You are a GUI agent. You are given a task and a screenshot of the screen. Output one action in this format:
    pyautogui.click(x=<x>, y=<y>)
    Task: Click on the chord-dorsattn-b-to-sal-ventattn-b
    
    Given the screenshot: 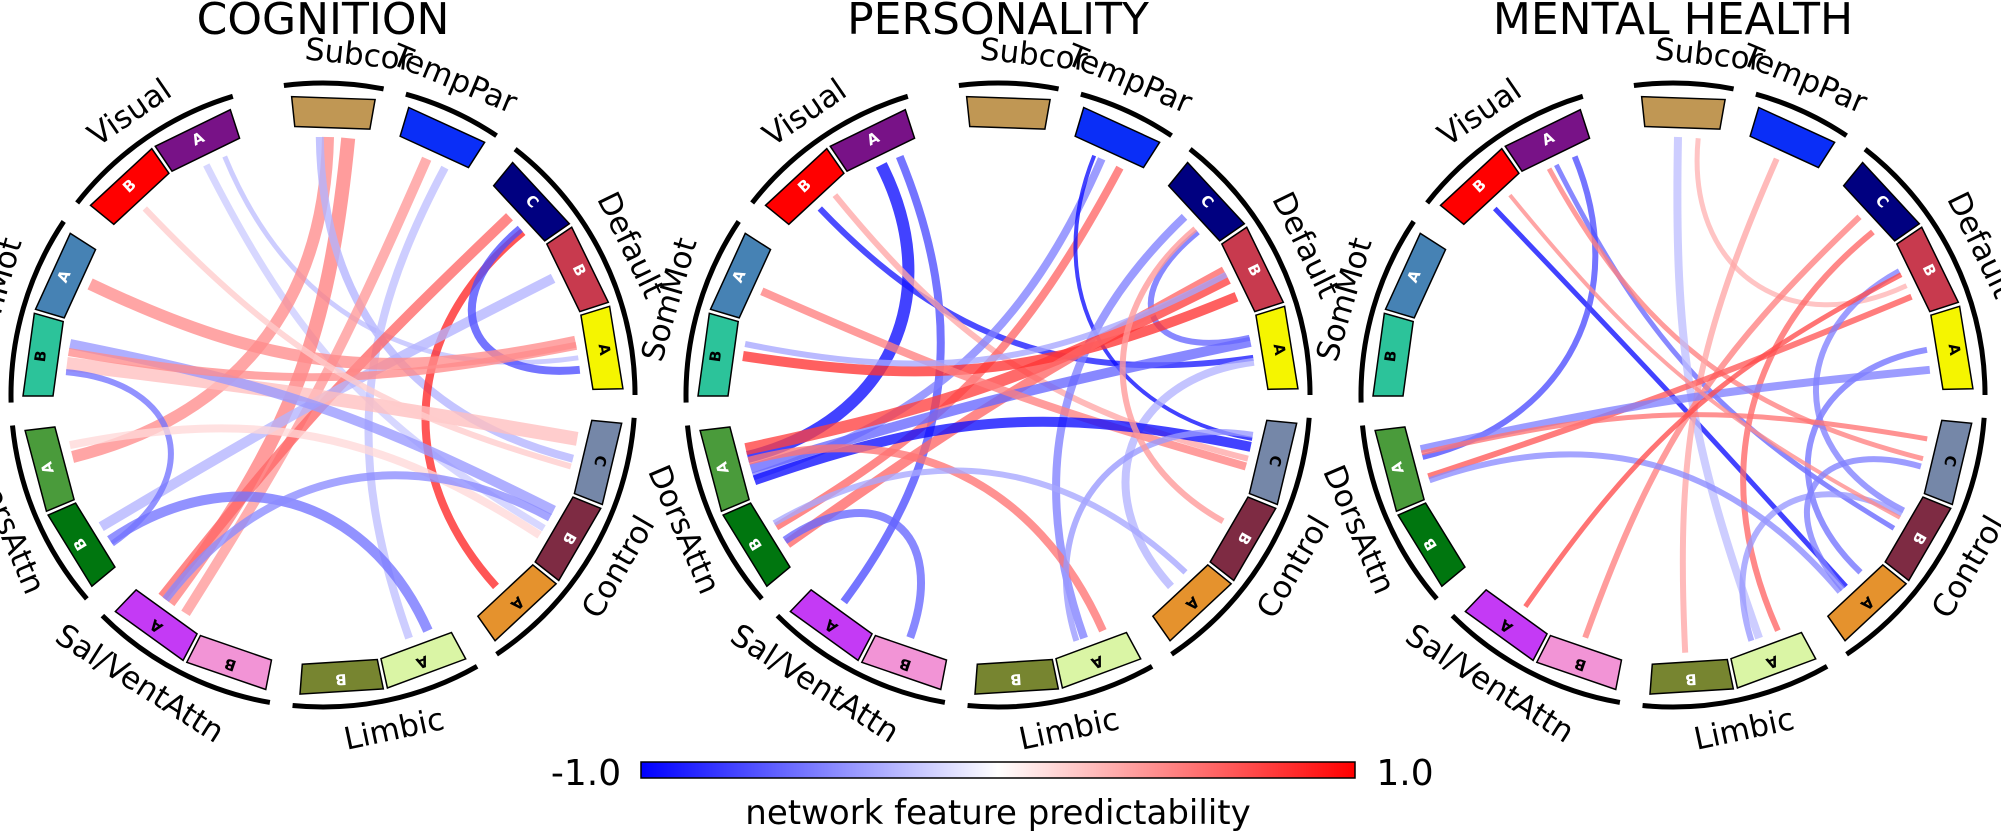 What is the action you would take?
    pyautogui.click(x=853, y=574)
    